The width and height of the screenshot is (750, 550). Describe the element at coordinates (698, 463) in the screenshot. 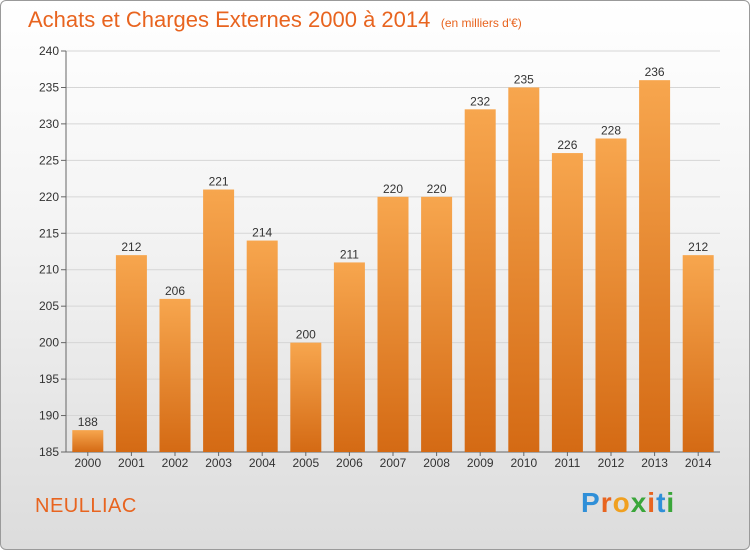

I see `x-tick-label: 2014` at that location.